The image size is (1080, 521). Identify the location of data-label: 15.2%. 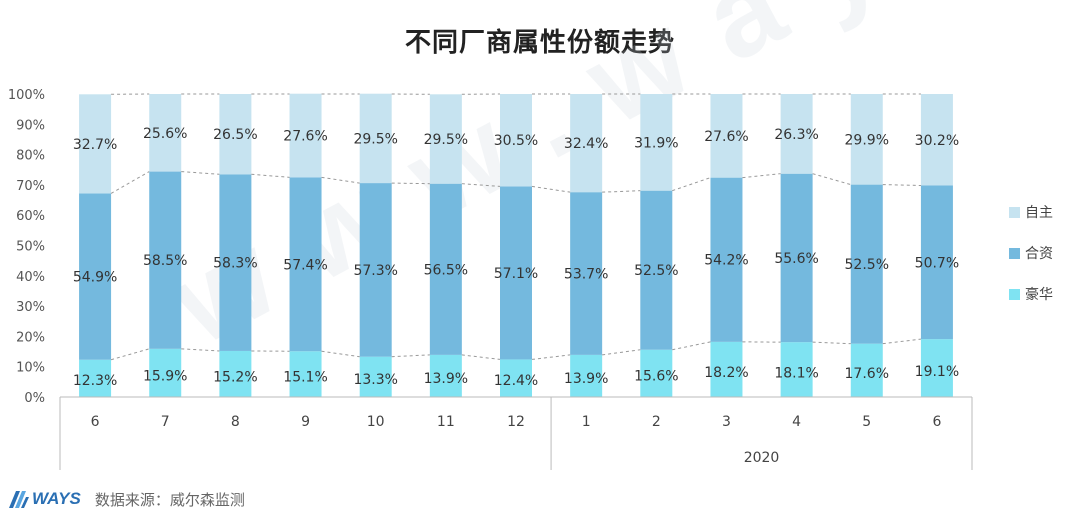
(235, 377).